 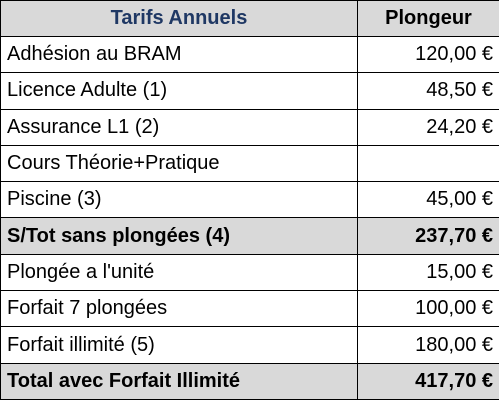 What do you see at coordinates (179, 272) in the screenshot?
I see `row-label: Plongée a l'unité` at bounding box center [179, 272].